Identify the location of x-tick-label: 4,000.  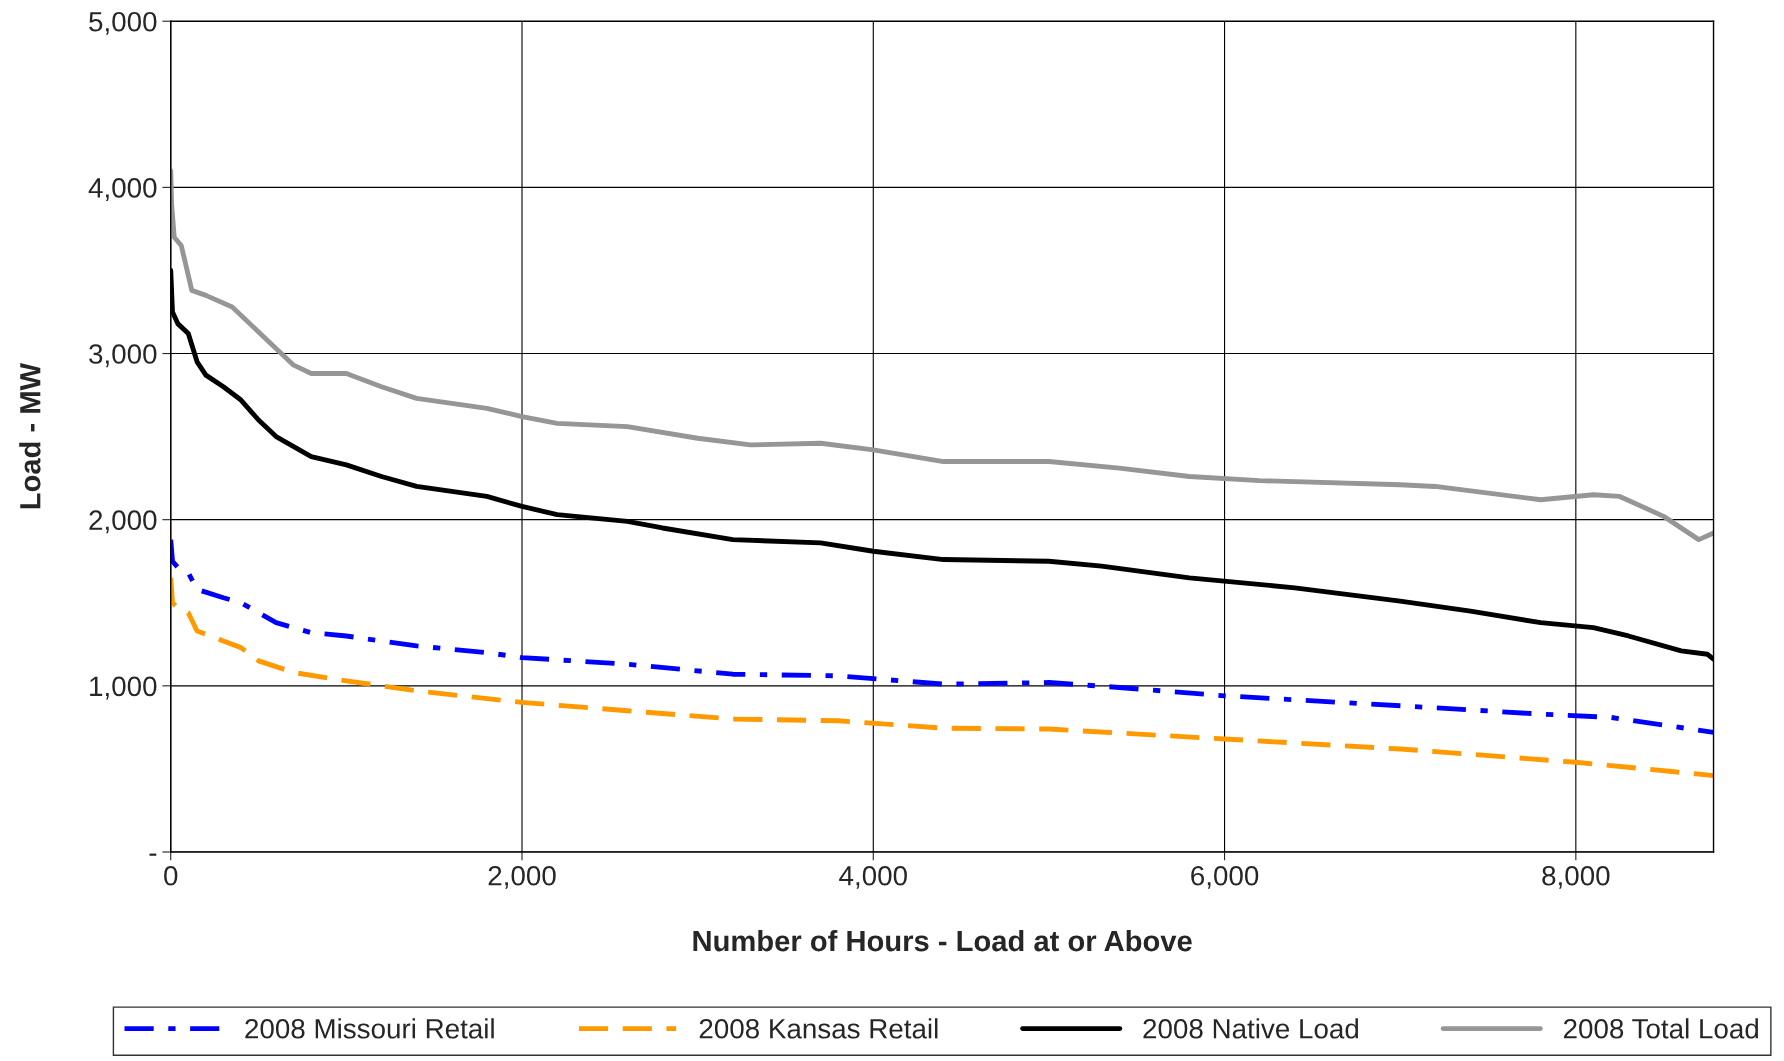
(873, 877).